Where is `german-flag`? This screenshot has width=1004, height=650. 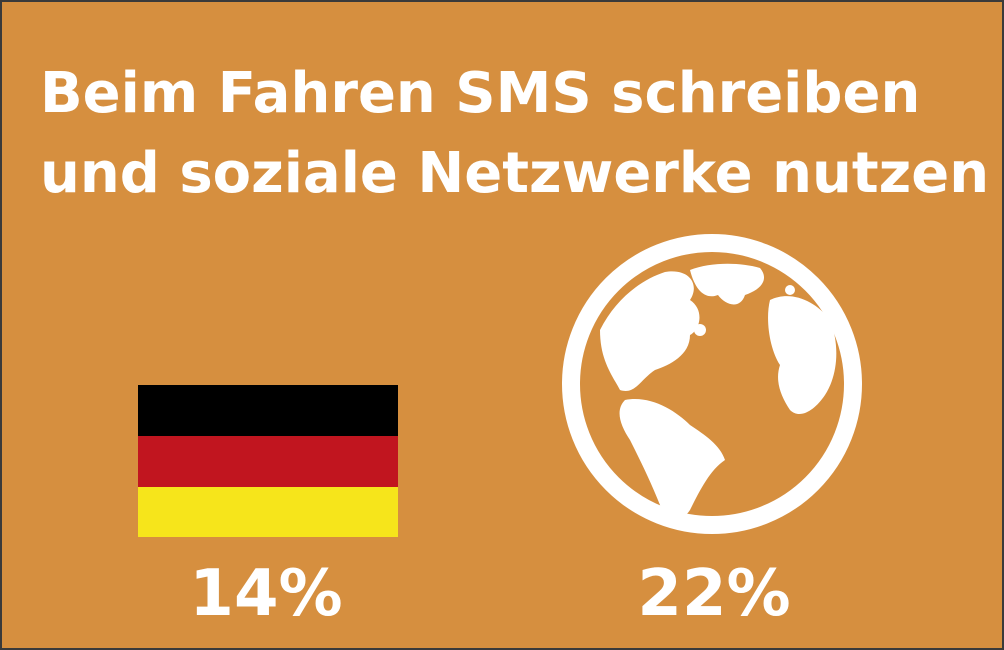 german-flag is located at coordinates (268, 461).